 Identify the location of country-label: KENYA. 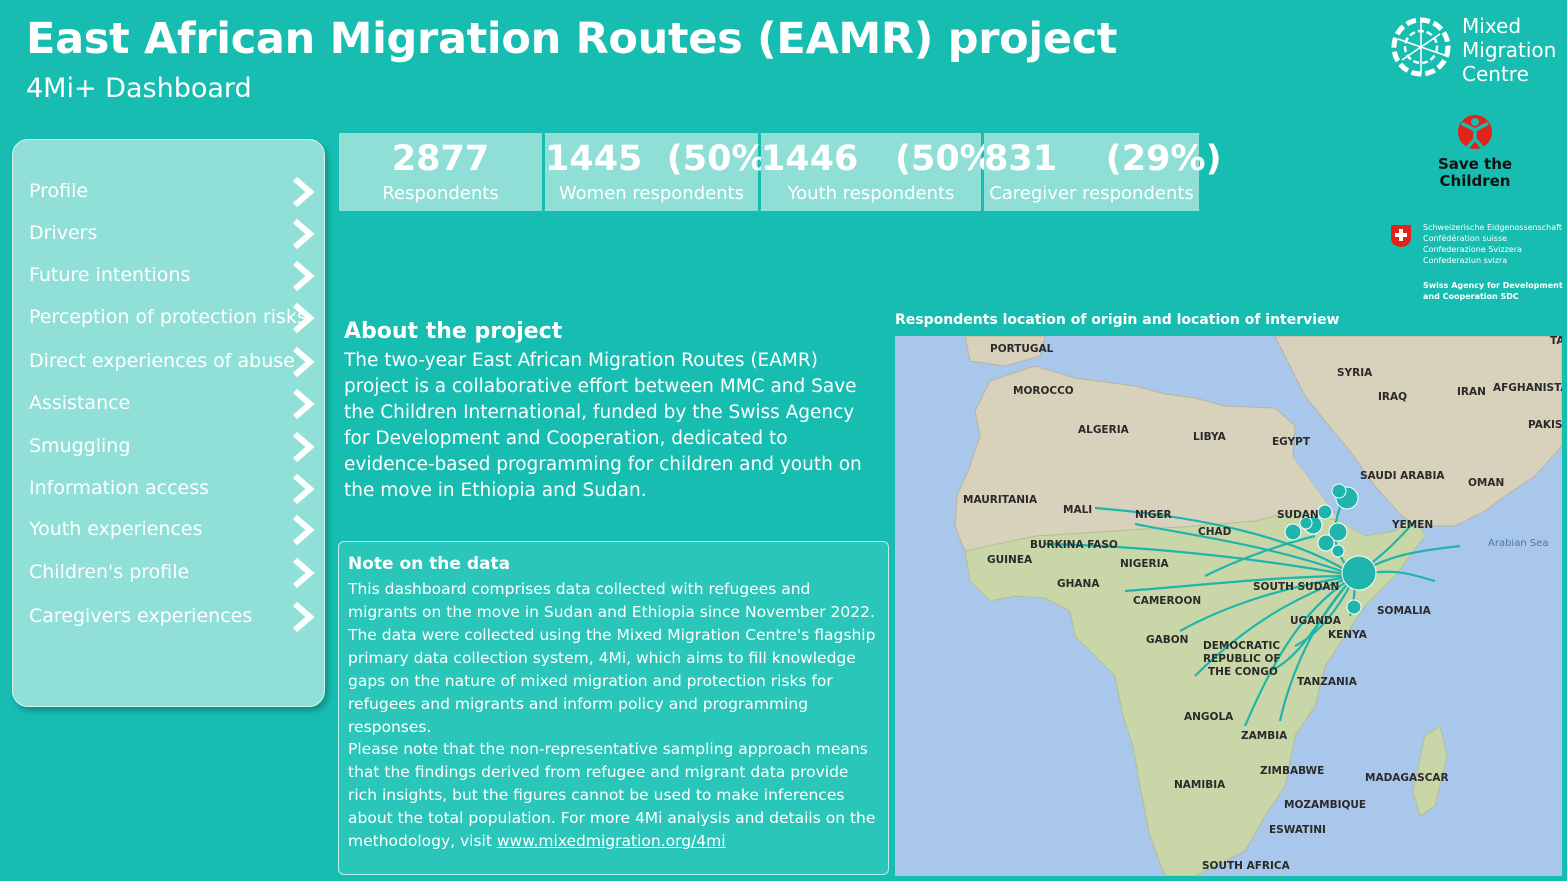
(1348, 635).